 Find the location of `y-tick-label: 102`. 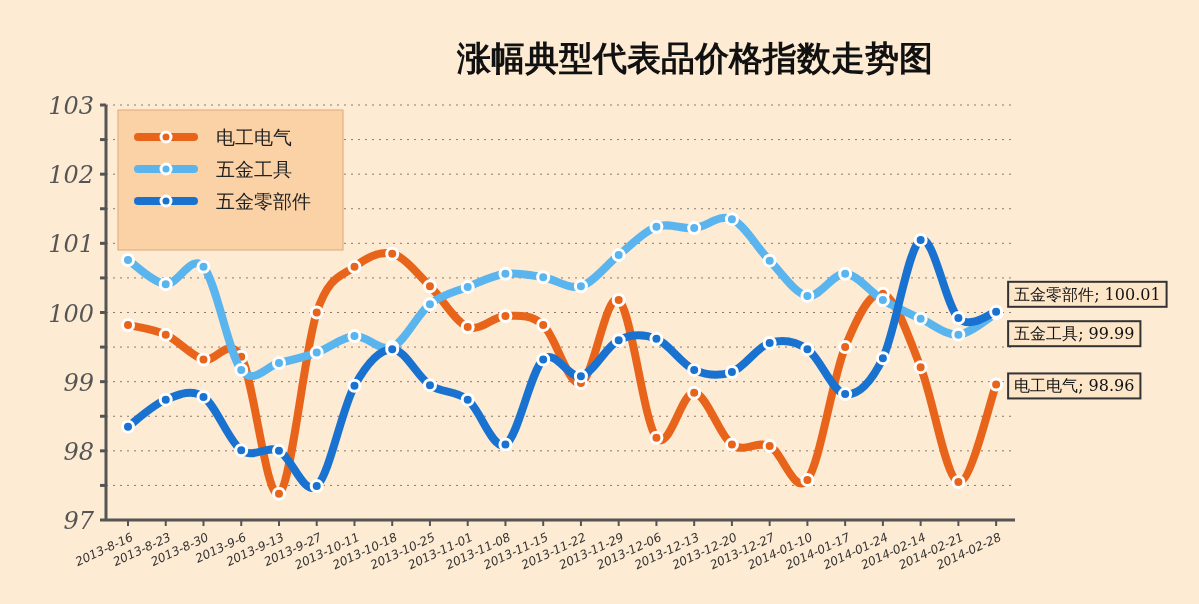

y-tick-label: 102 is located at coordinates (71, 175).